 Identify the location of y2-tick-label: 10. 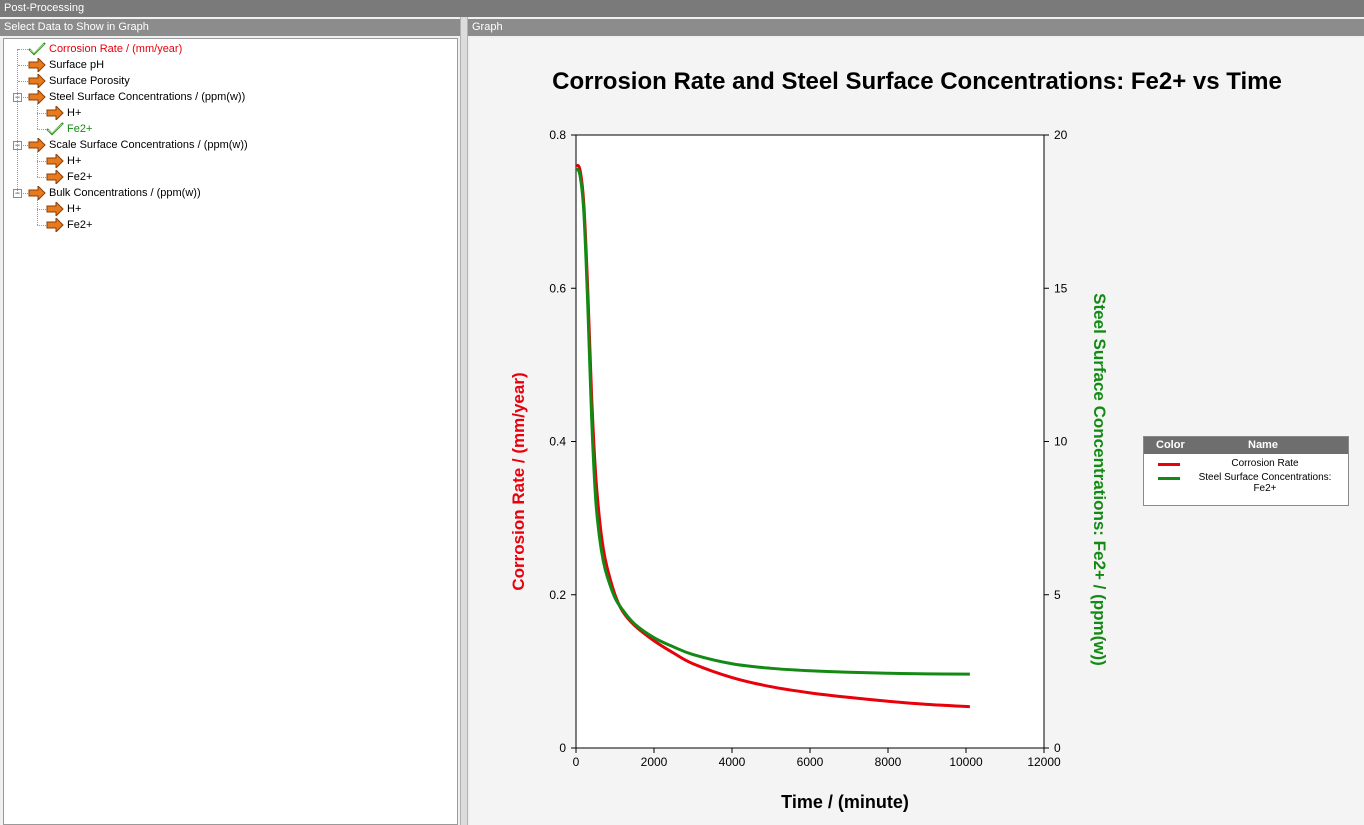
(1061, 442).